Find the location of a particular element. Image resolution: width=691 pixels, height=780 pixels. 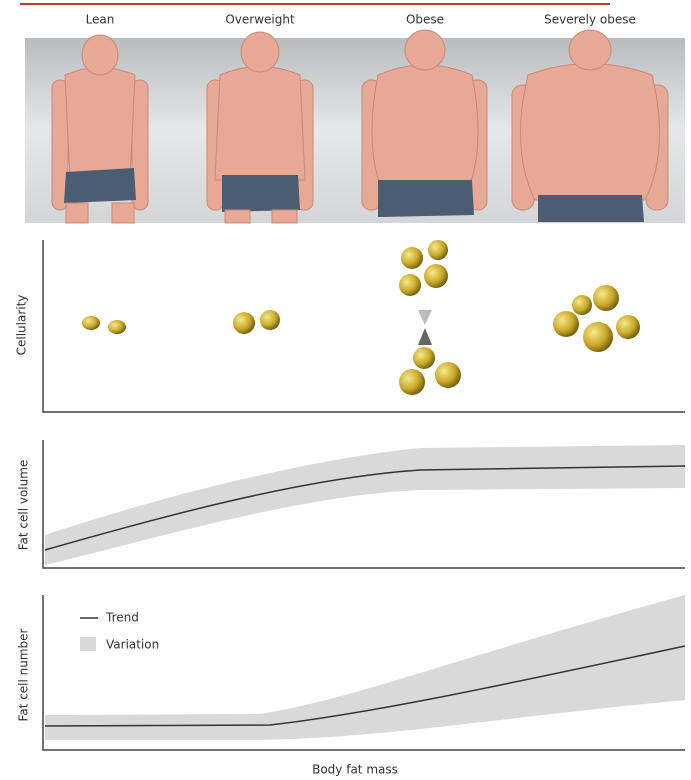

x-axis-label: Body fat mass is located at coordinates (355, 770).